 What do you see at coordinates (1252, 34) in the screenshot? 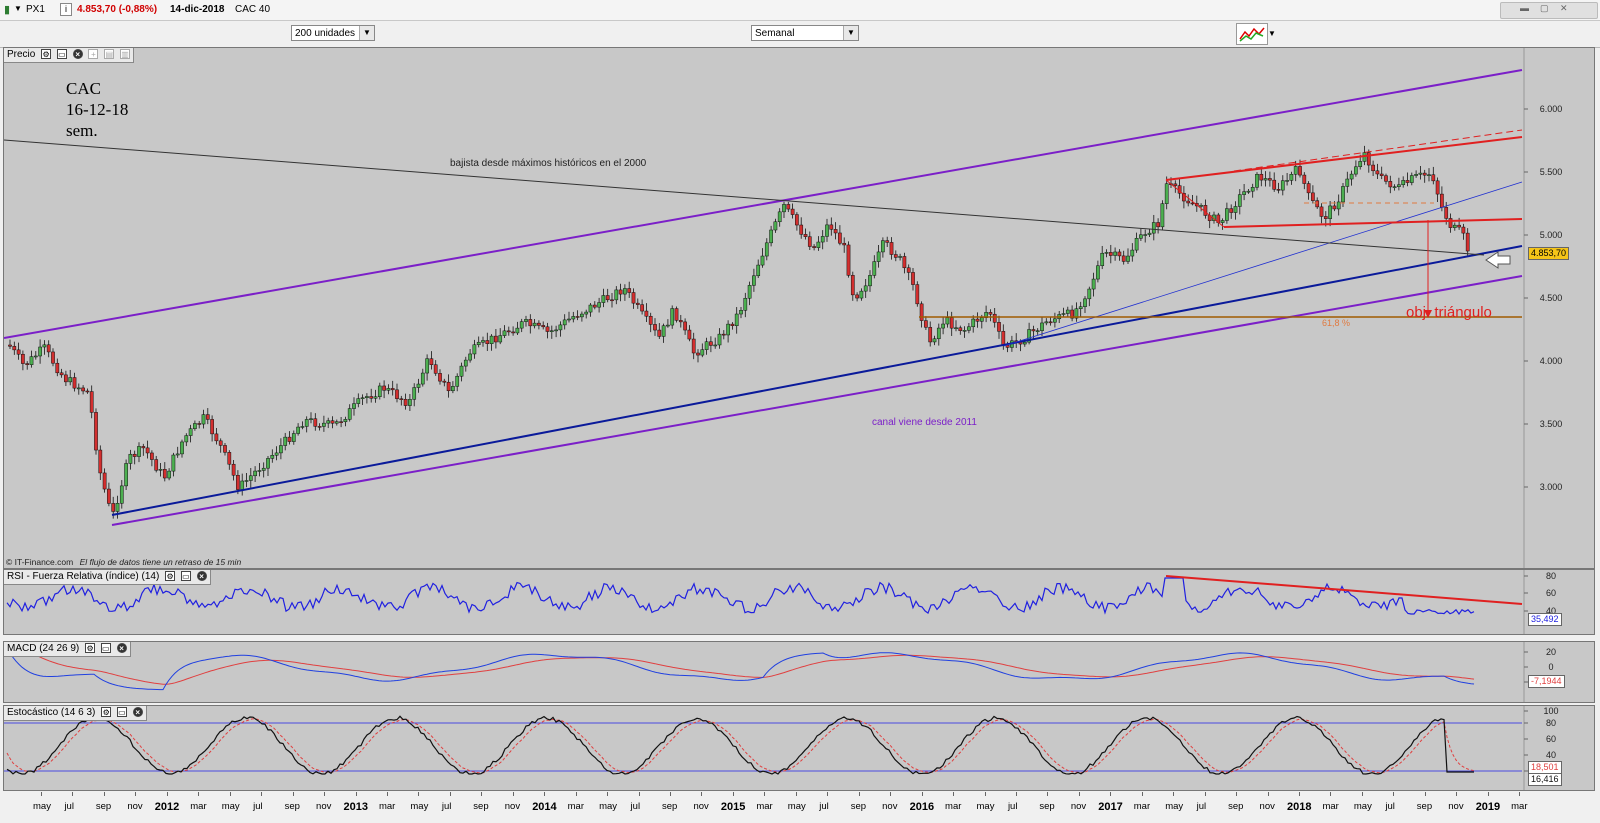
I see `chart-type-button` at bounding box center [1252, 34].